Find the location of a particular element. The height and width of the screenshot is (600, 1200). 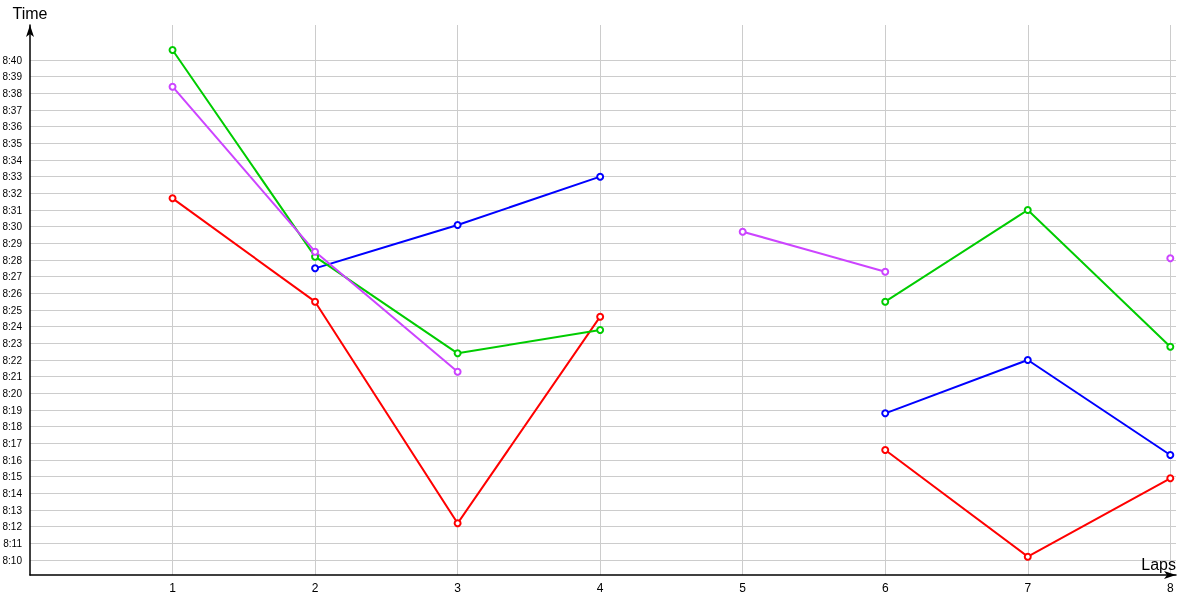

y-tick-label: 8:24 is located at coordinates (12, 327).